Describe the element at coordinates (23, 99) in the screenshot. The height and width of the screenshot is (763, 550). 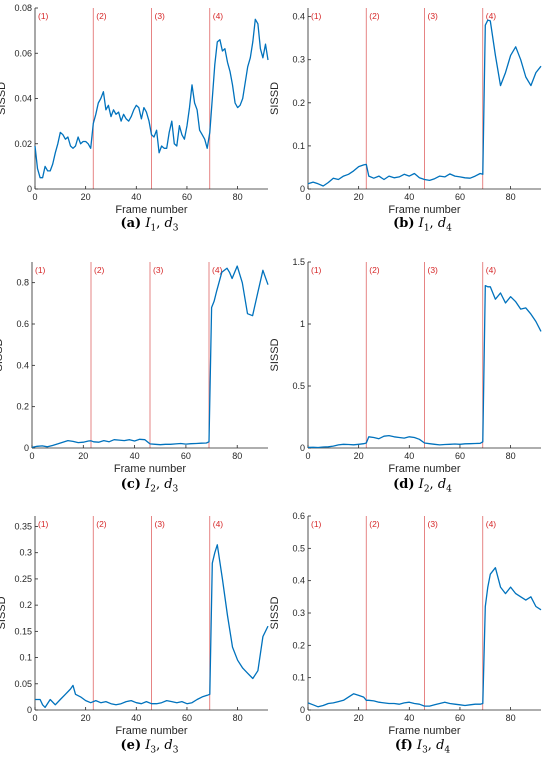
I see `y-tick-label: 0.04` at that location.